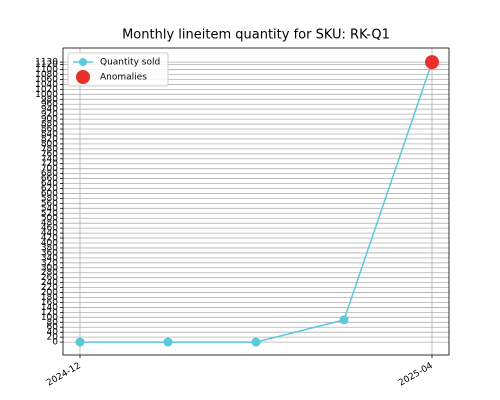 The width and height of the screenshot is (500, 400). Describe the element at coordinates (123, 78) in the screenshot. I see `legend-label: Anomalies` at that location.